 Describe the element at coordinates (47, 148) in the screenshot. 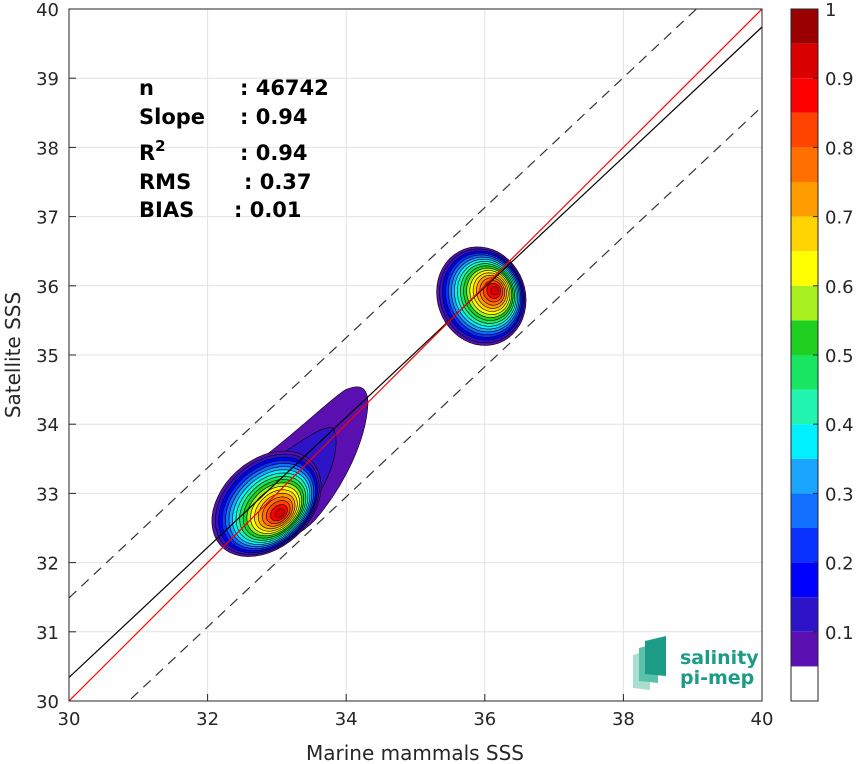

I see `y-tick-label: 38` at that location.